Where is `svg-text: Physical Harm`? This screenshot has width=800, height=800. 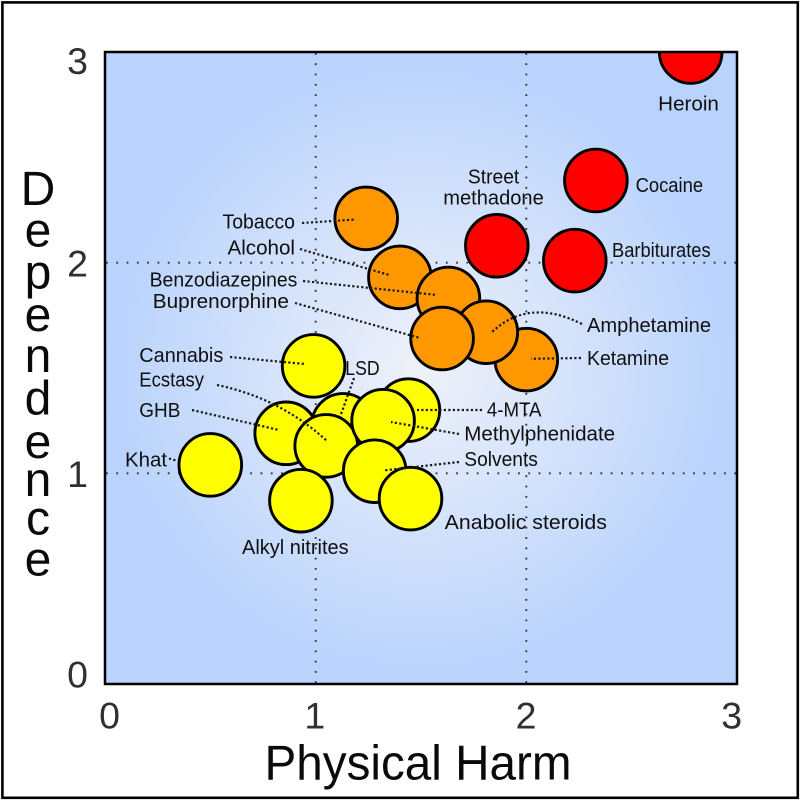 svg-text: Physical Harm is located at coordinates (418, 762).